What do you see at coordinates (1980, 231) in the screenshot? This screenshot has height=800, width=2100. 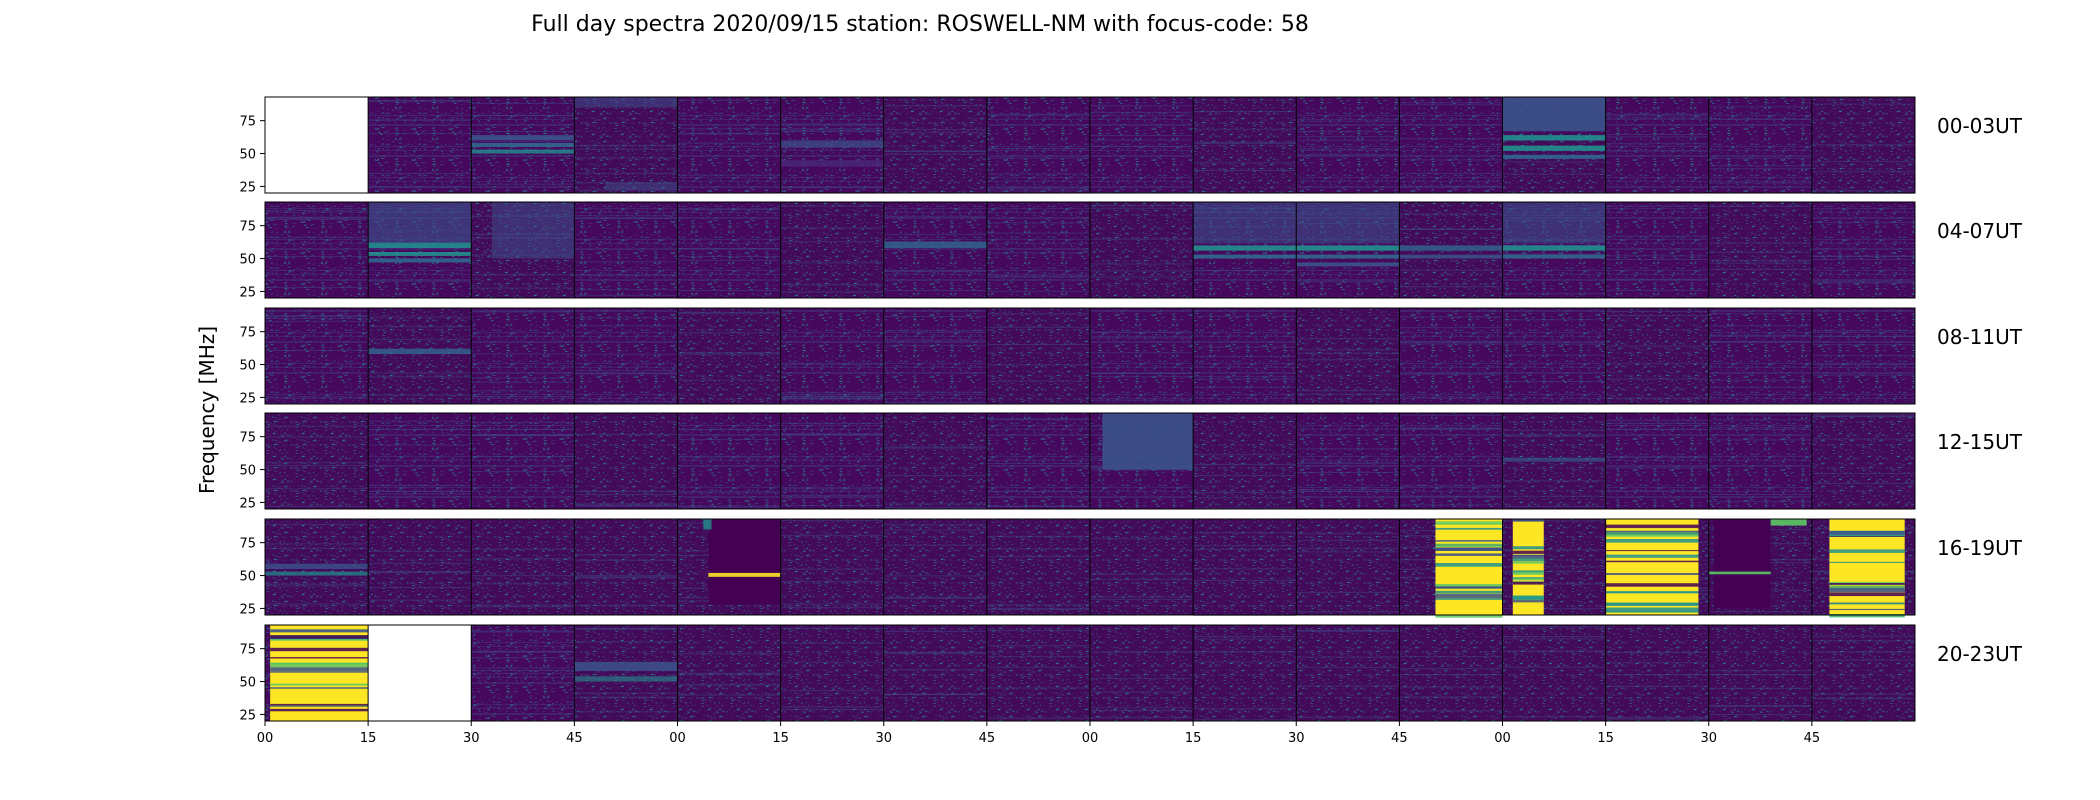 I see `row-label: 04-07UT` at bounding box center [1980, 231].